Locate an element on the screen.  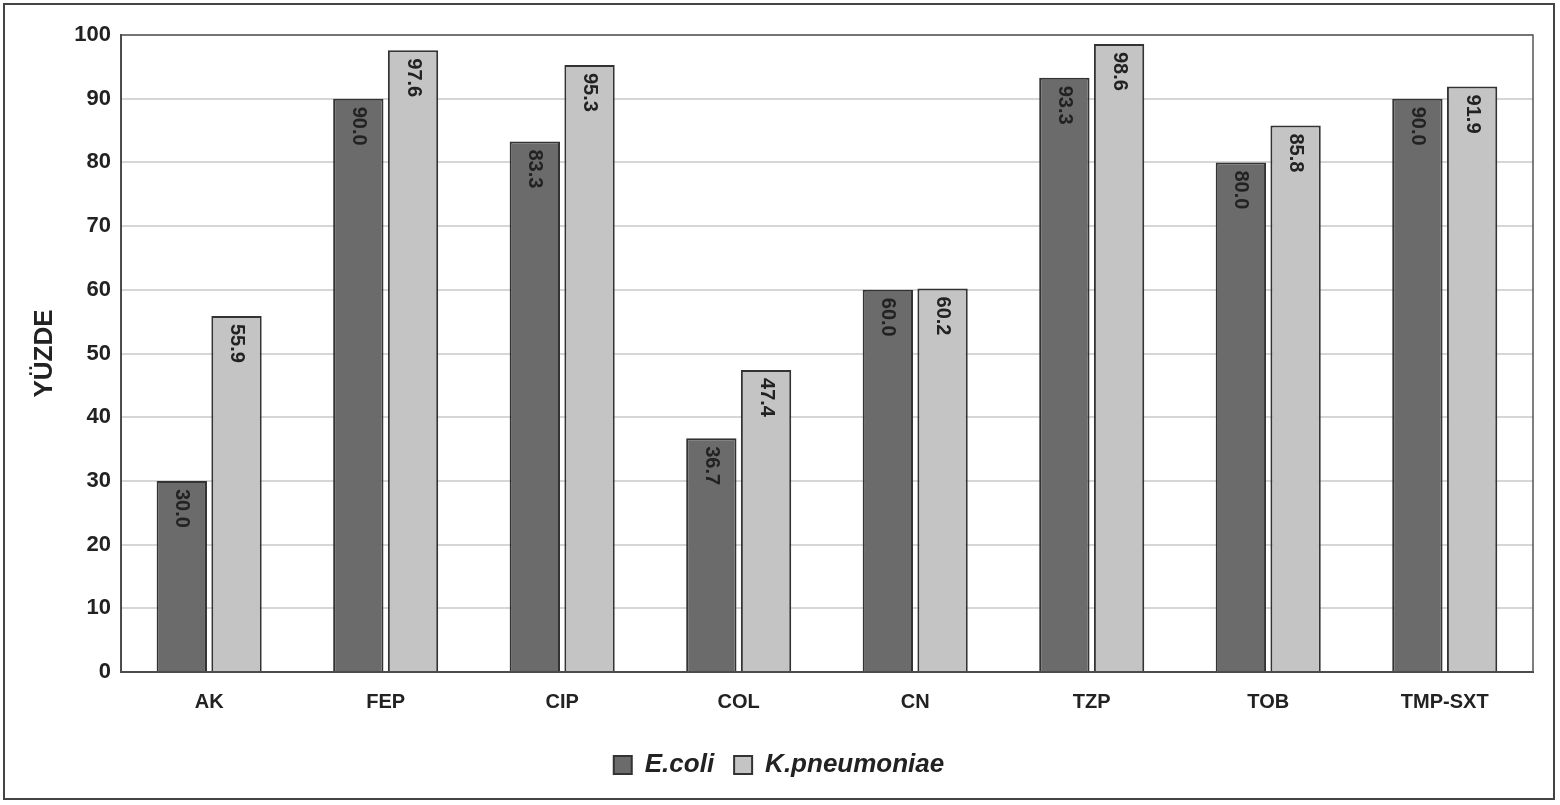
x-tick-label: AK is located at coordinates (209, 700).